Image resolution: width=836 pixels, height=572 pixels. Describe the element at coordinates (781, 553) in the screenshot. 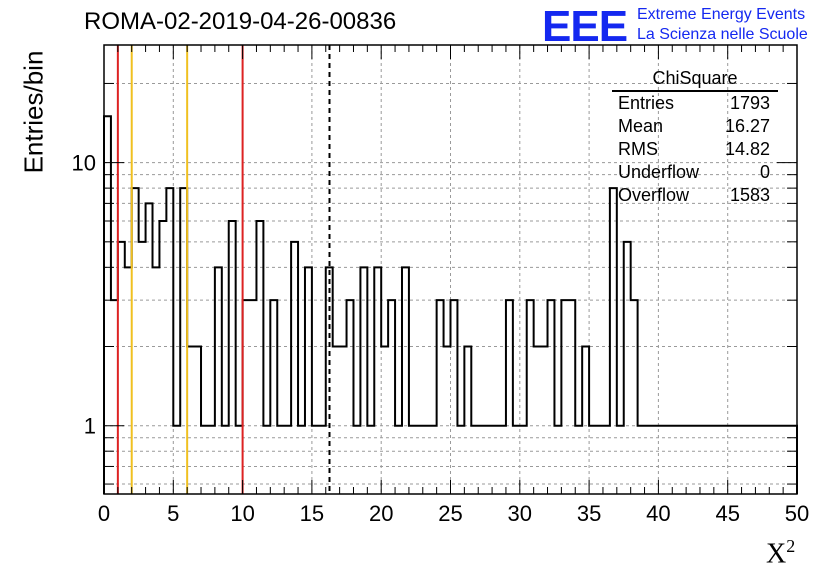

I see `x-axis-label: X2` at that location.